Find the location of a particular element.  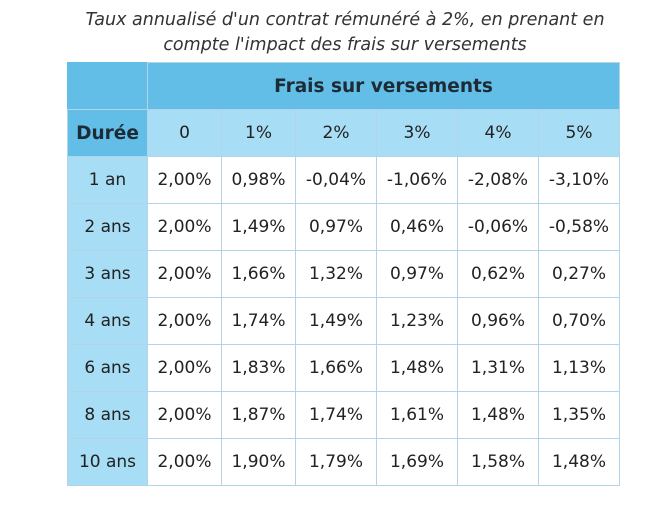

duration-label: 4 ans is located at coordinates (107, 321).